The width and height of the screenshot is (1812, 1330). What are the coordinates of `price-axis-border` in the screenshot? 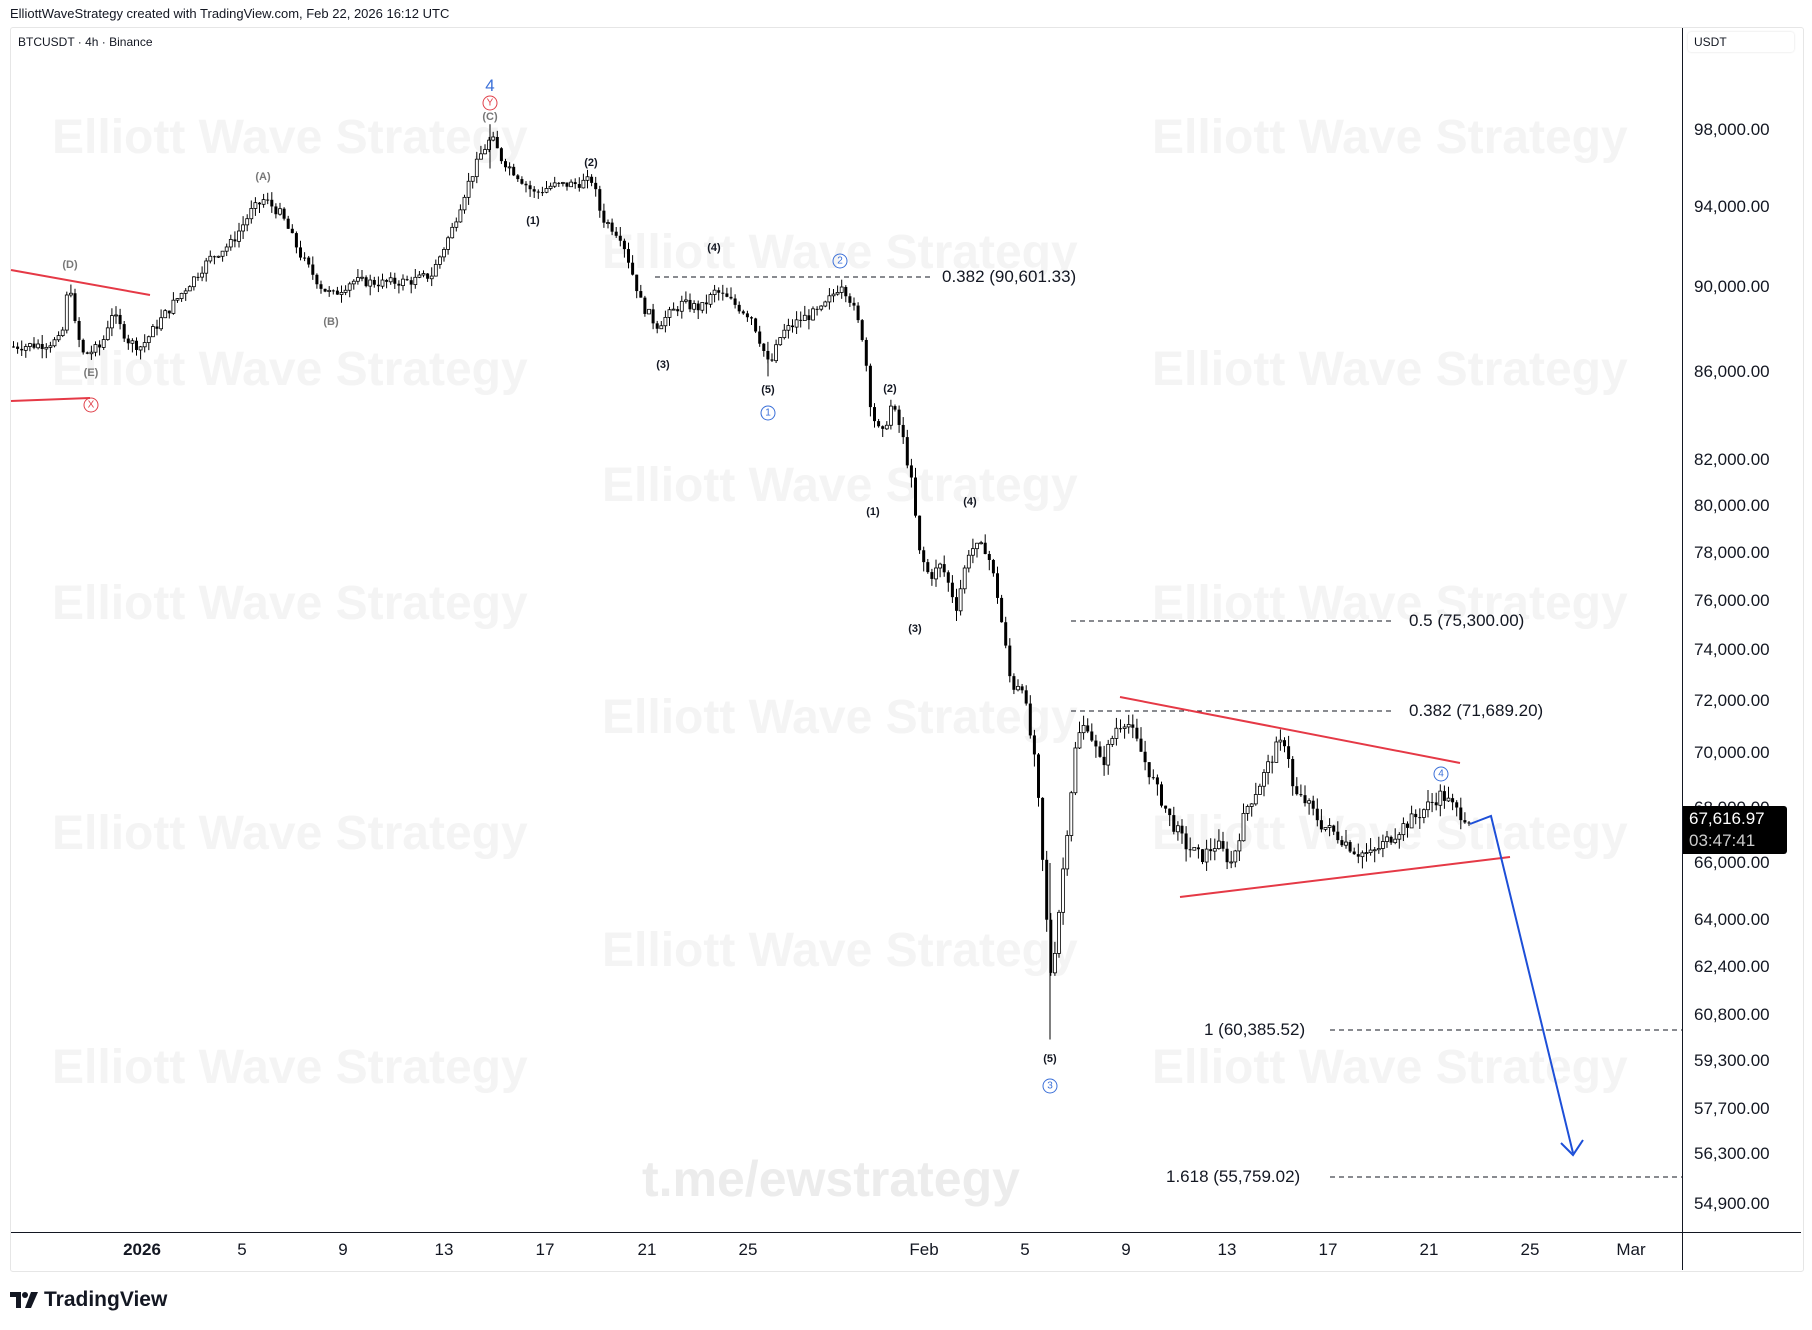 It's located at (1682, 649).